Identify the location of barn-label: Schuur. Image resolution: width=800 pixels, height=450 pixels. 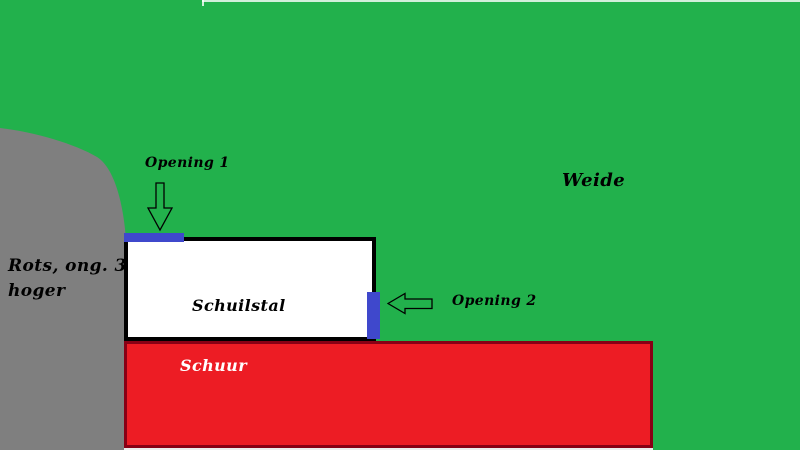
(214, 365).